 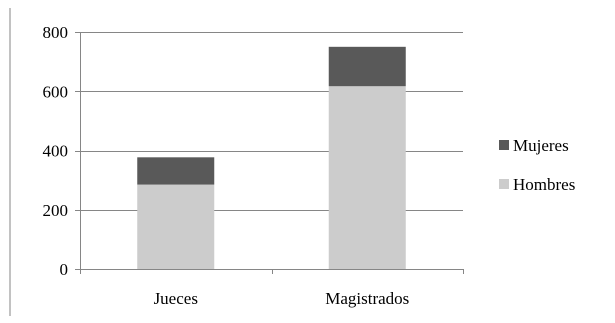 I want to click on bar-mujeres-jueces, so click(x=176, y=171).